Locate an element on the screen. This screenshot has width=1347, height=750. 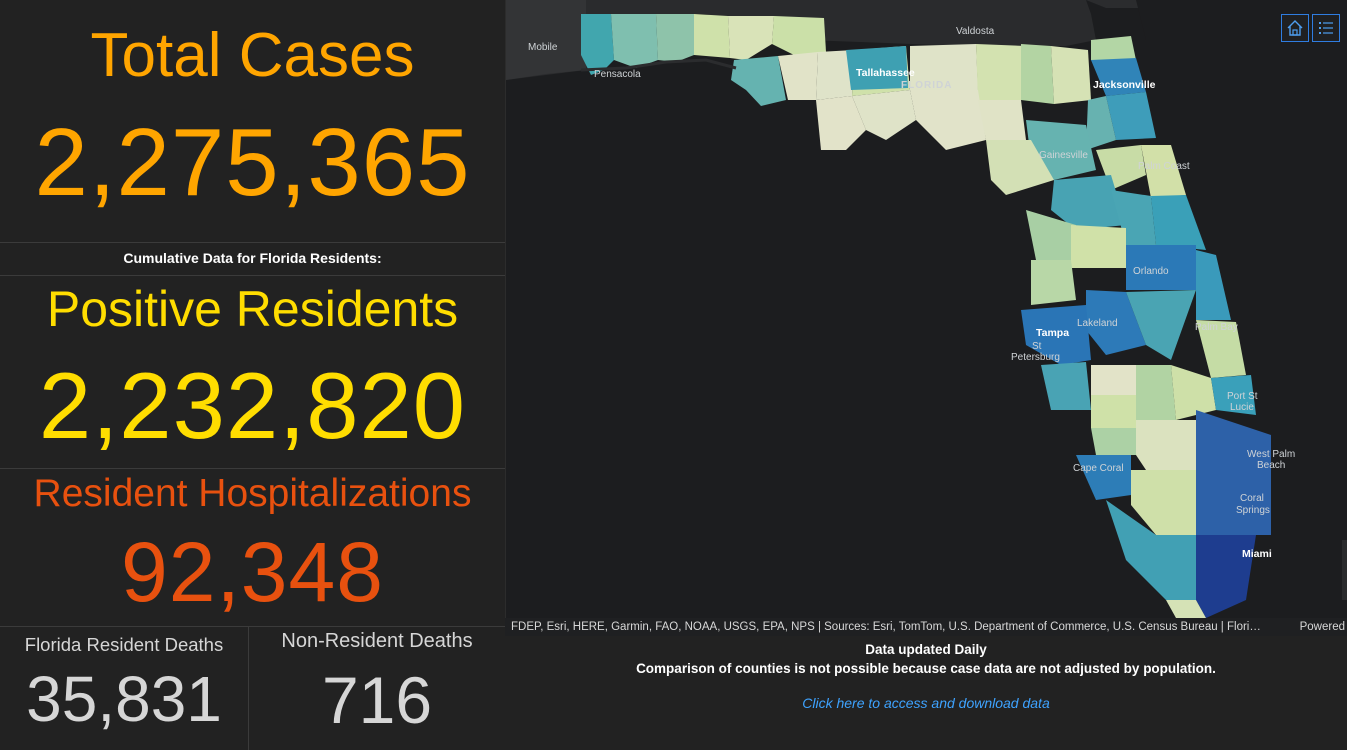
update-note: Data updated Daily is located at coordinates (926, 649).